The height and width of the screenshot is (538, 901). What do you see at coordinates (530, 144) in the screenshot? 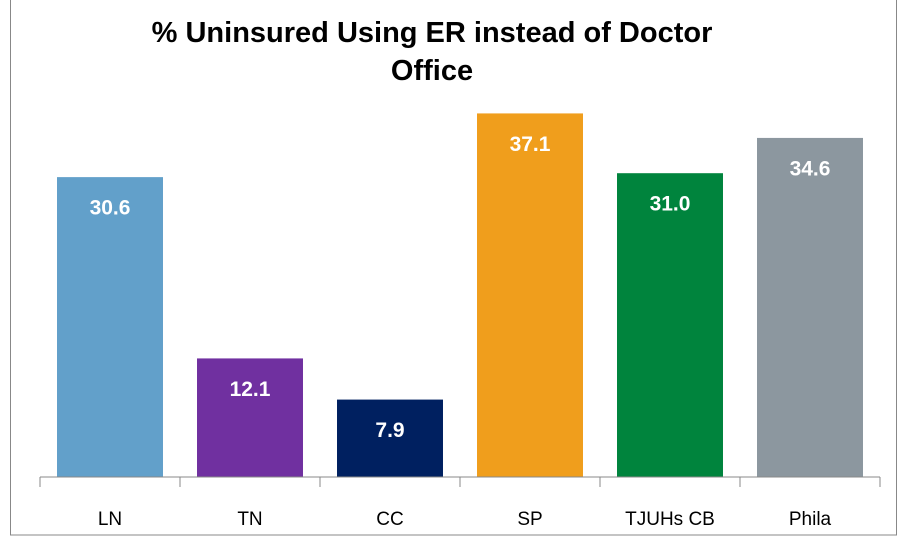
I see `value-label: 37.1` at bounding box center [530, 144].